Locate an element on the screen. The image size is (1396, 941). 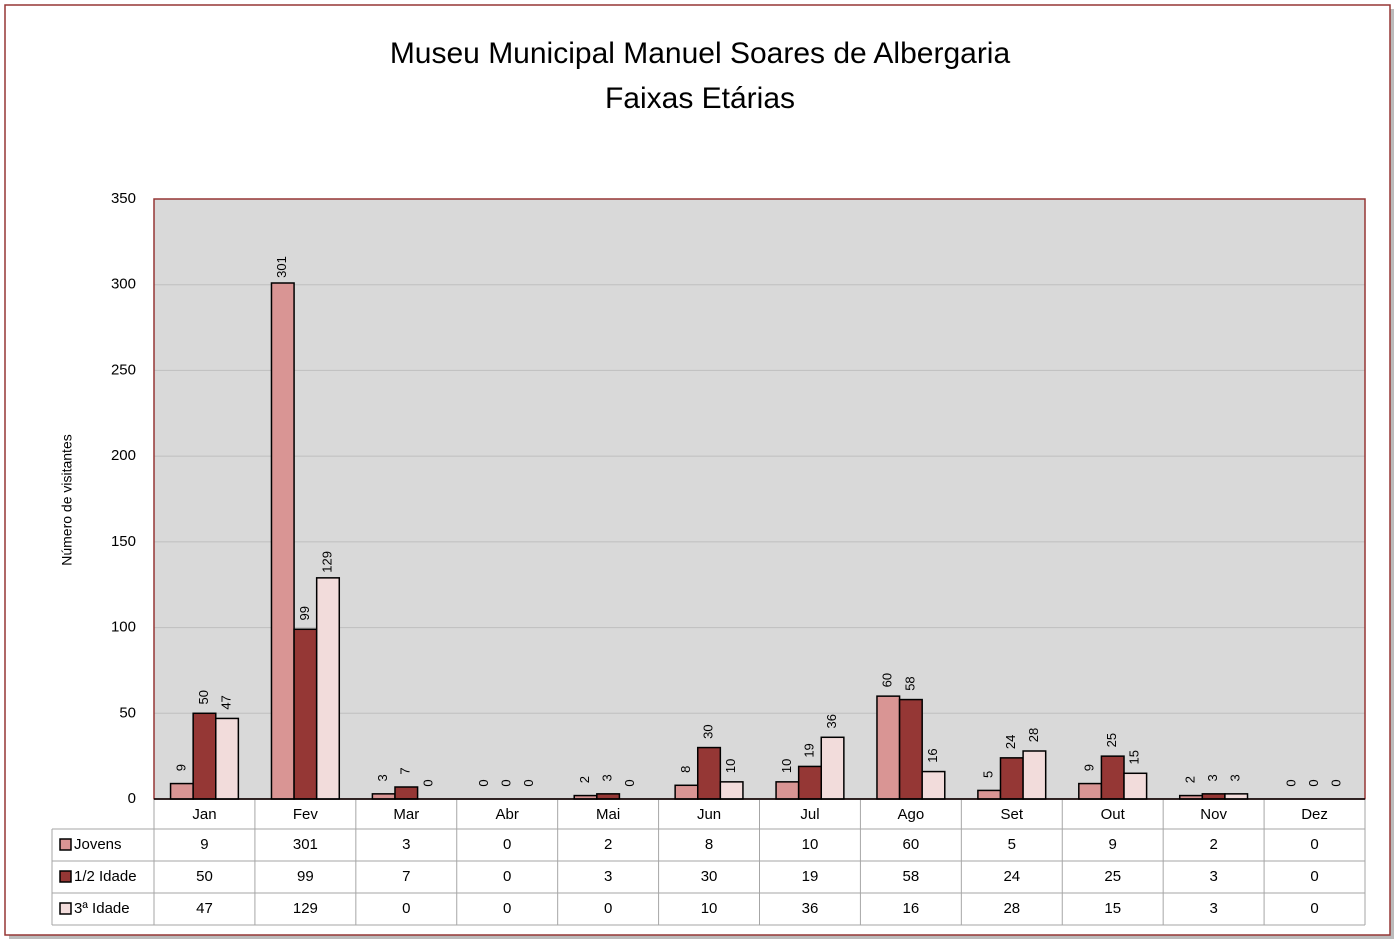
data-label: 301 is located at coordinates (281, 267).